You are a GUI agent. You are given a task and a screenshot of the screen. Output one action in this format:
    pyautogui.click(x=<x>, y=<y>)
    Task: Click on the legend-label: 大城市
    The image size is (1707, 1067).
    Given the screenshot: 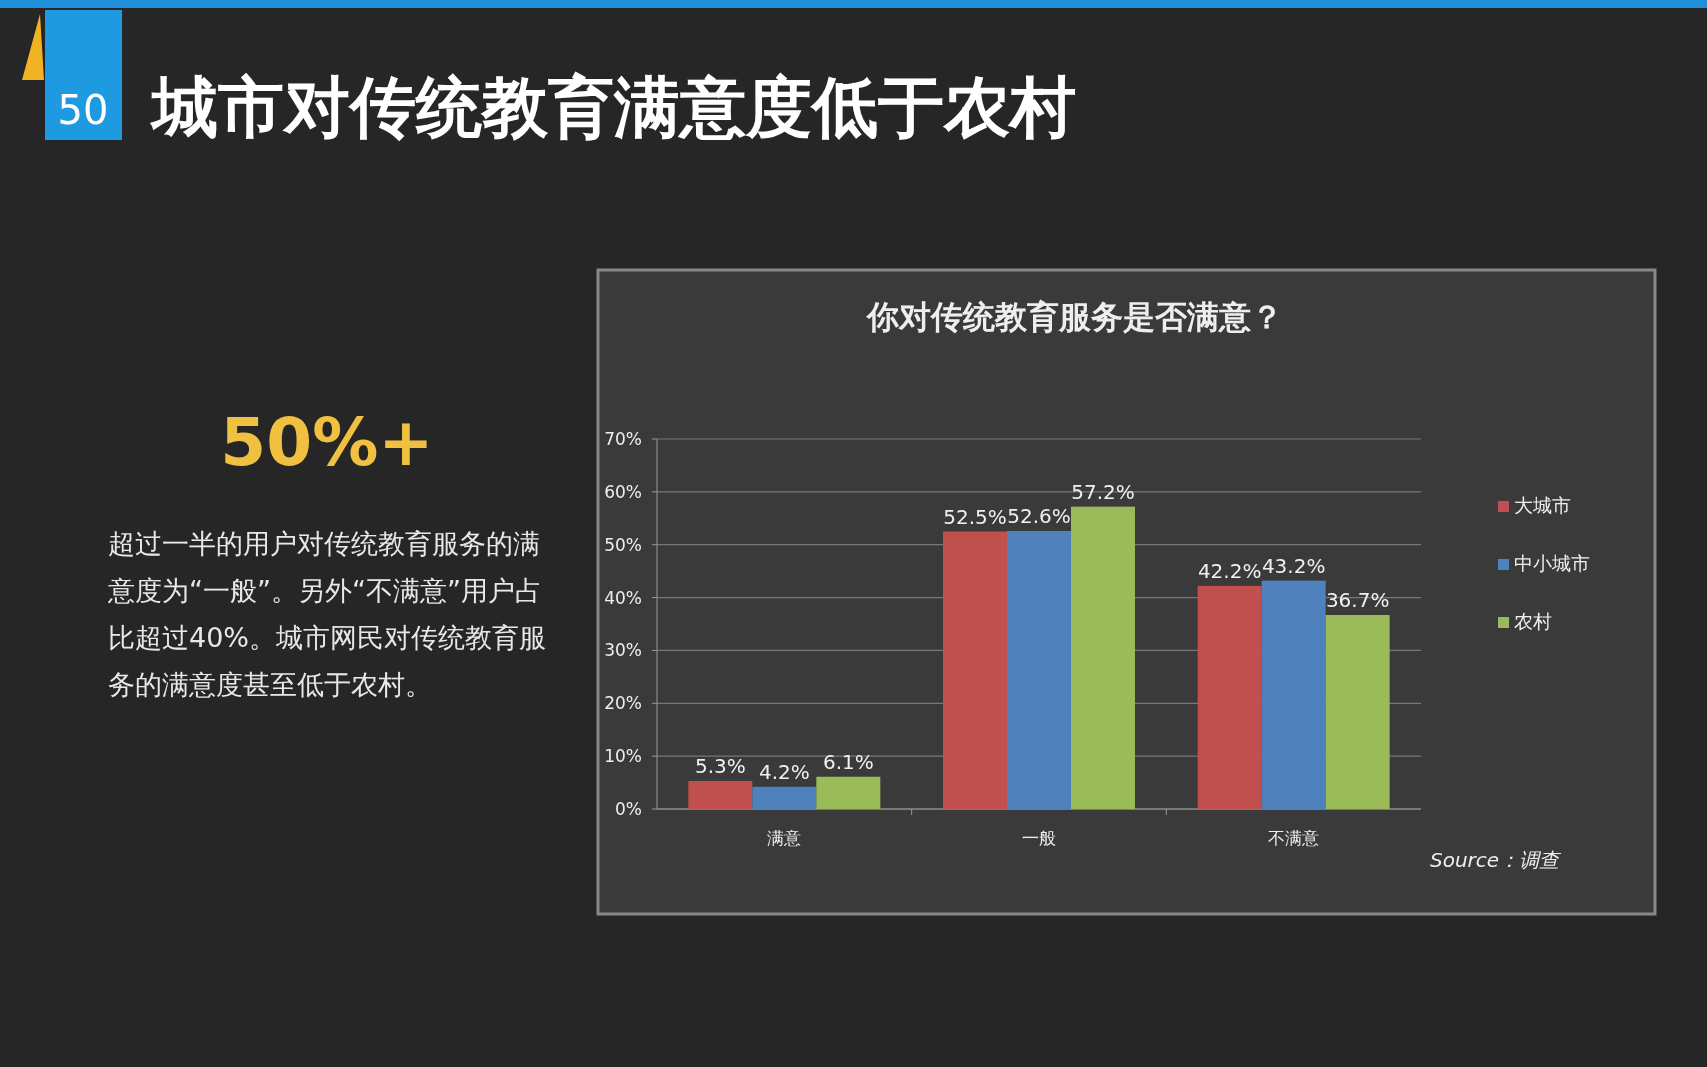 What is the action you would take?
    pyautogui.click(x=1542, y=505)
    